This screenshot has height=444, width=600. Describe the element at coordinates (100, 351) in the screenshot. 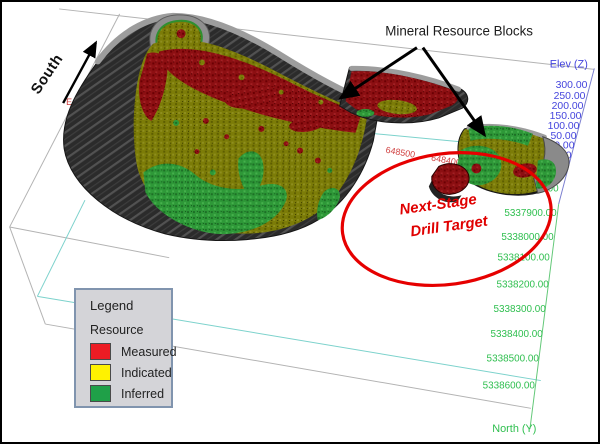

I see `measured-swatch` at that location.